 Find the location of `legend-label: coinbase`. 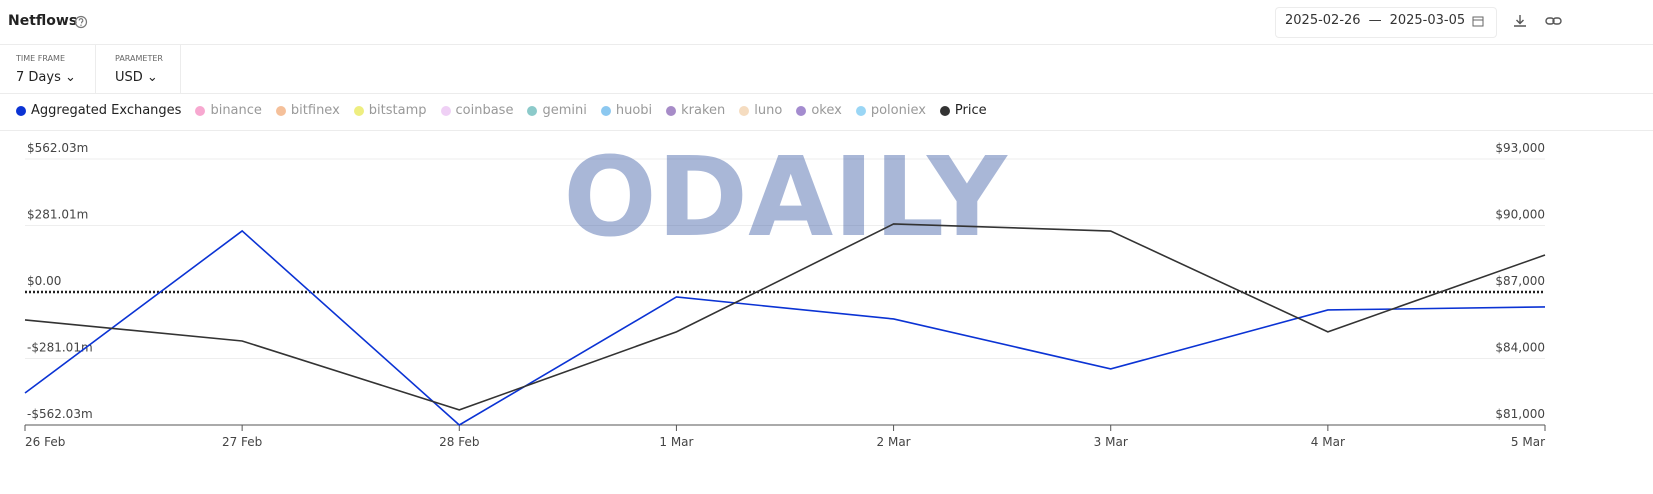

legend-label: coinbase is located at coordinates (484, 110).